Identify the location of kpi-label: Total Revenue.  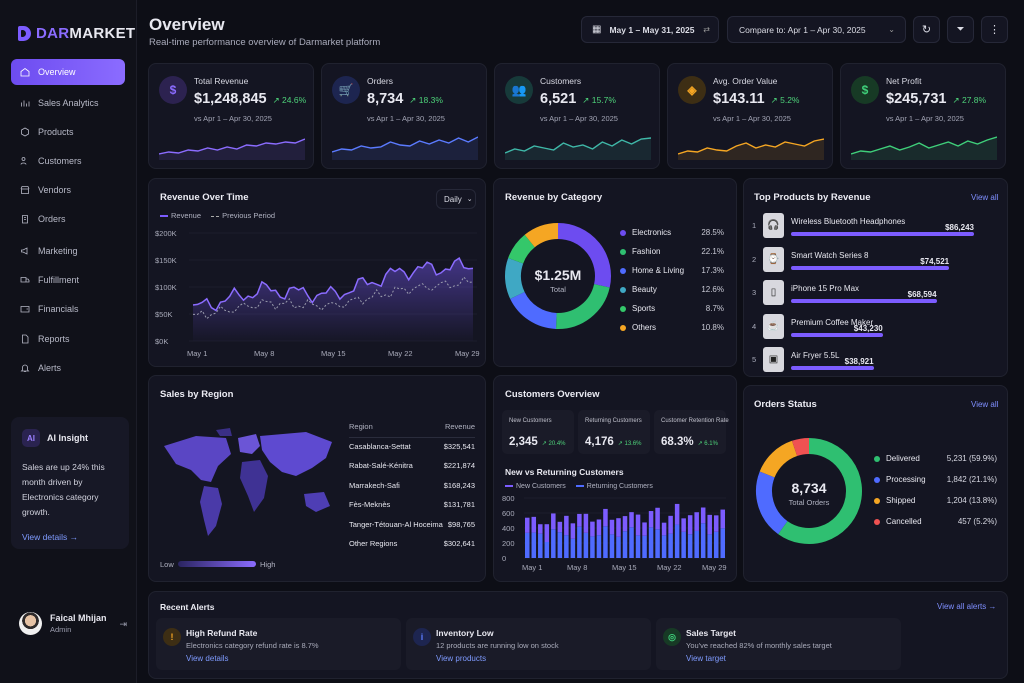
(221, 81).